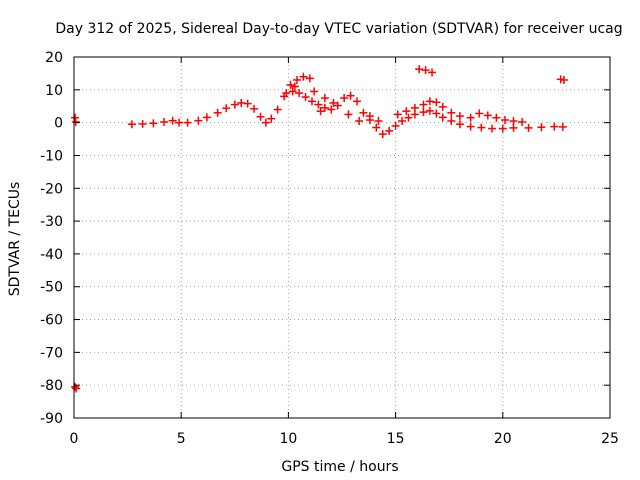  What do you see at coordinates (54, 91) in the screenshot?
I see `y-tick-label: 10` at bounding box center [54, 91].